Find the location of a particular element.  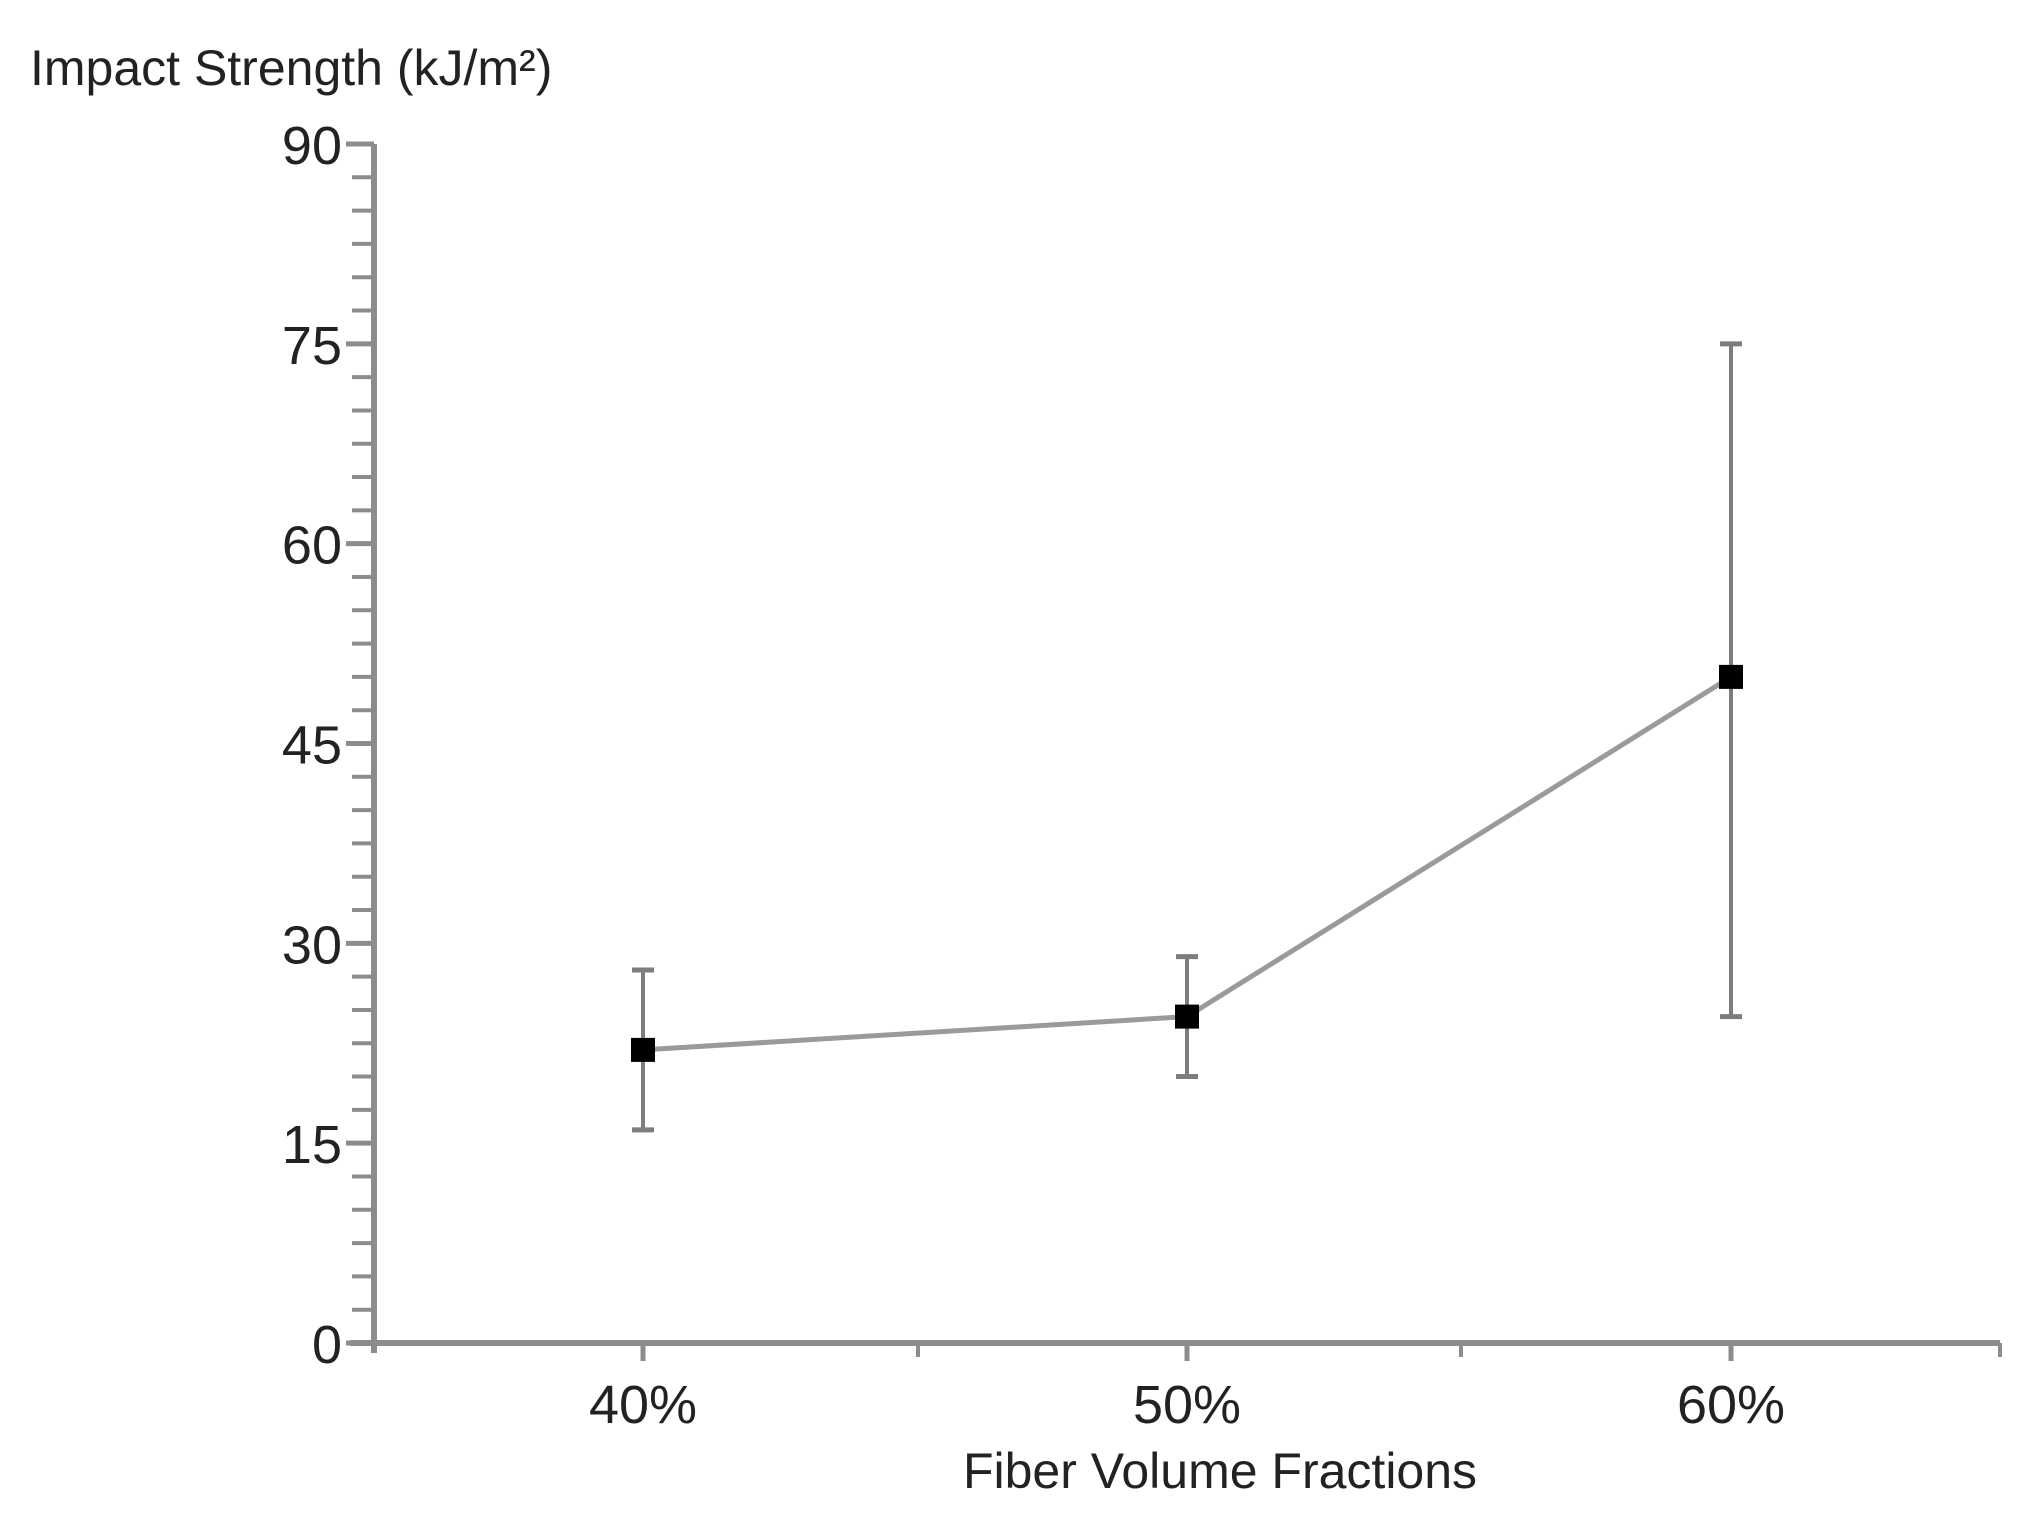

x-tick-label: 50% is located at coordinates (1187, 1405).